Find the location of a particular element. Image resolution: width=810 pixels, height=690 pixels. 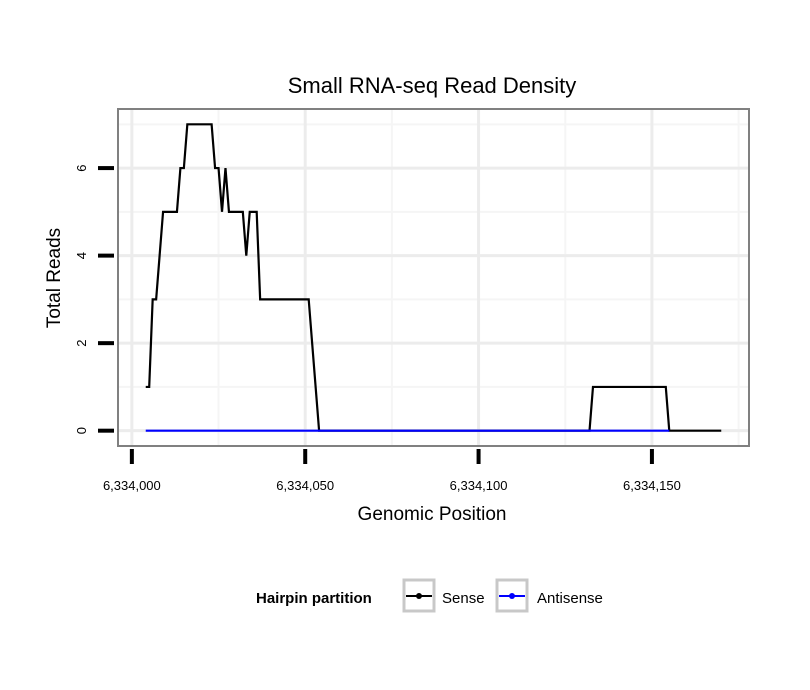

legend-item-antisense: Antisense is located at coordinates (549, 595).